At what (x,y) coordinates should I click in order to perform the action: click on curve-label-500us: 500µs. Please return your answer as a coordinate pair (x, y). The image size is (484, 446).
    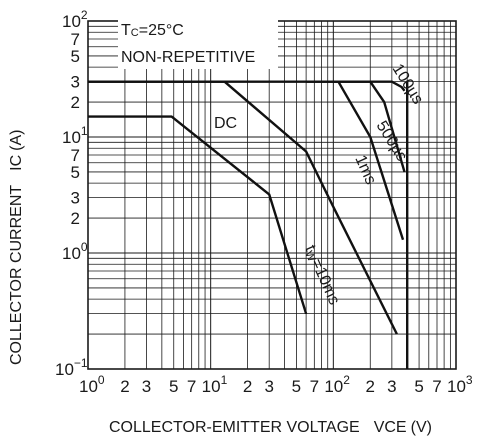
    Looking at the image, I should click on (392, 141).